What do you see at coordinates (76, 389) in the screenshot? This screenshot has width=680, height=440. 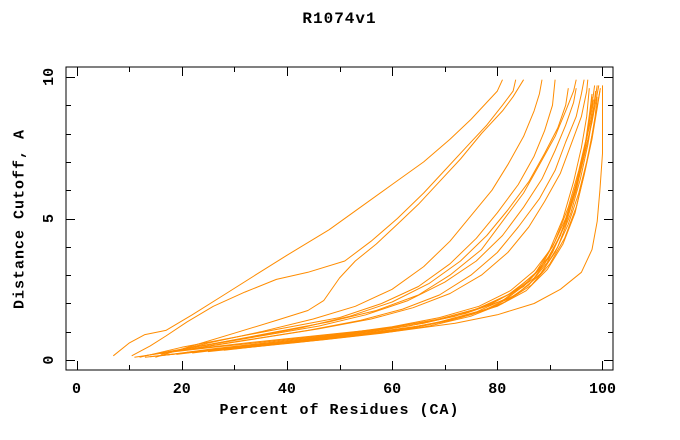 I see `x-tick-label: 0` at bounding box center [76, 389].